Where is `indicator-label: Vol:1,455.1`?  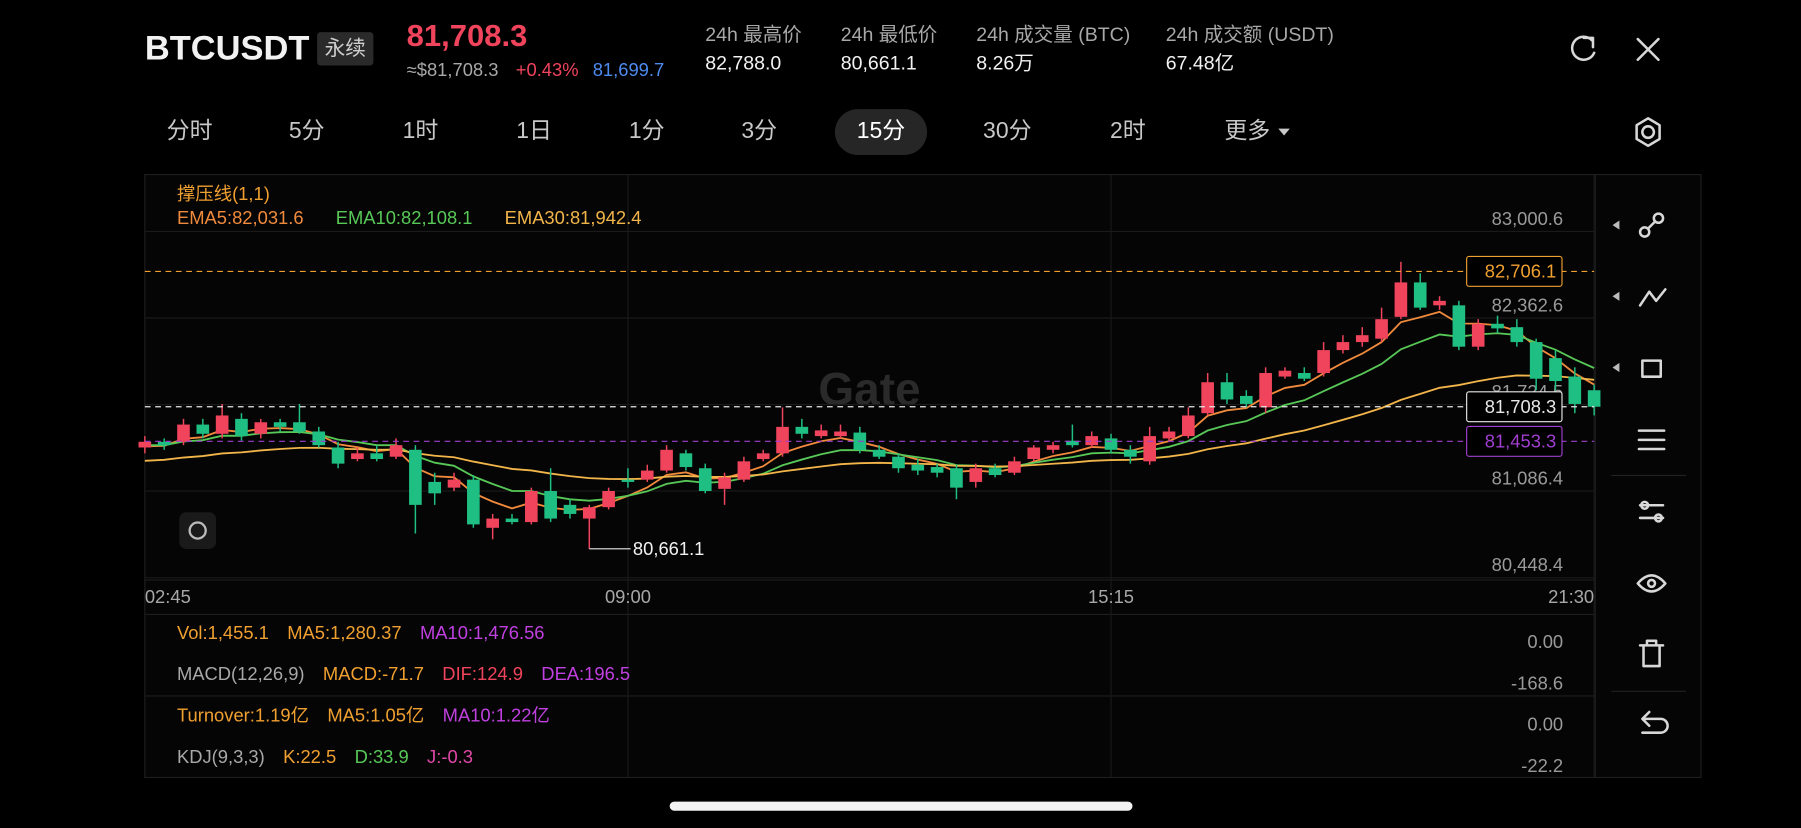 indicator-label: Vol:1,455.1 is located at coordinates (223, 632).